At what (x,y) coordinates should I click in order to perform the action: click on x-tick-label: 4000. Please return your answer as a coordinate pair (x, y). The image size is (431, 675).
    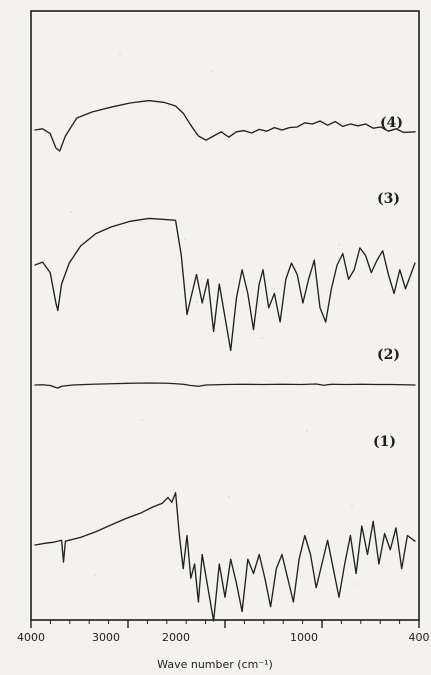
    Looking at the image, I should click on (31, 637).